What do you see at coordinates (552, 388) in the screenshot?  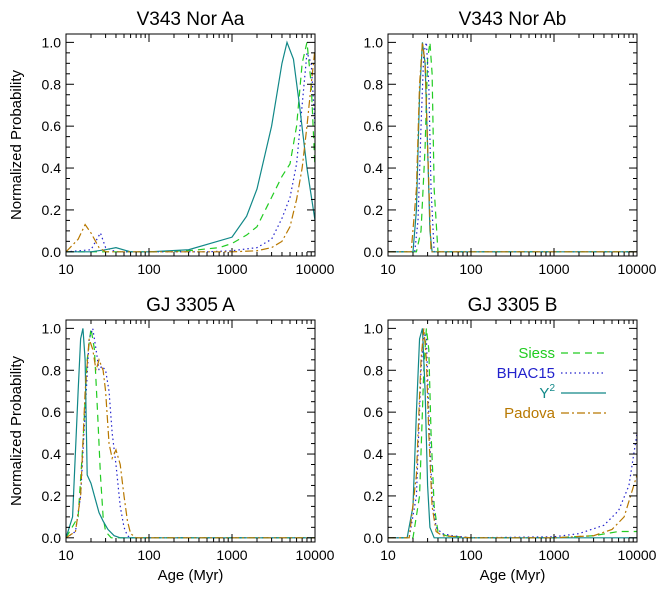 I see `legend-label-superscript: 2` at bounding box center [552, 388].